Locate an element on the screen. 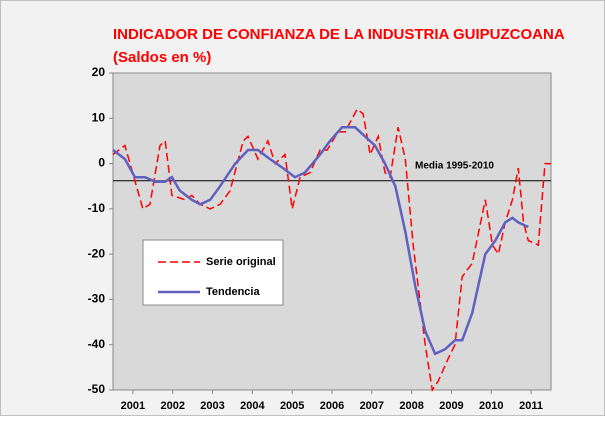 Image resolution: width=605 pixels, height=421 pixels. chart-subtitle: (Saldos en %) is located at coordinates (162, 57).